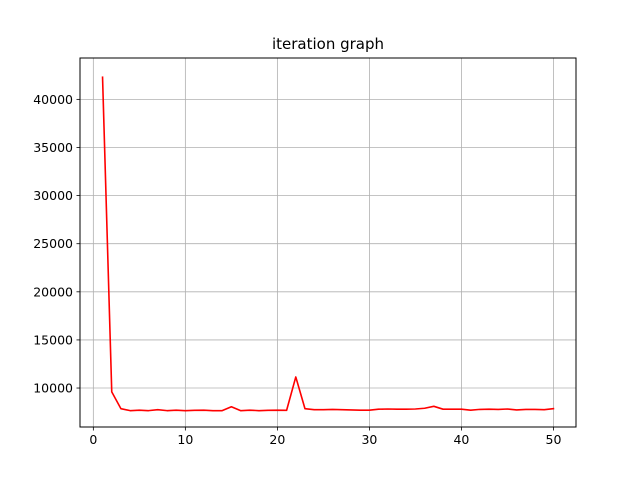  I want to click on x-tick-label: 50, so click(554, 439).